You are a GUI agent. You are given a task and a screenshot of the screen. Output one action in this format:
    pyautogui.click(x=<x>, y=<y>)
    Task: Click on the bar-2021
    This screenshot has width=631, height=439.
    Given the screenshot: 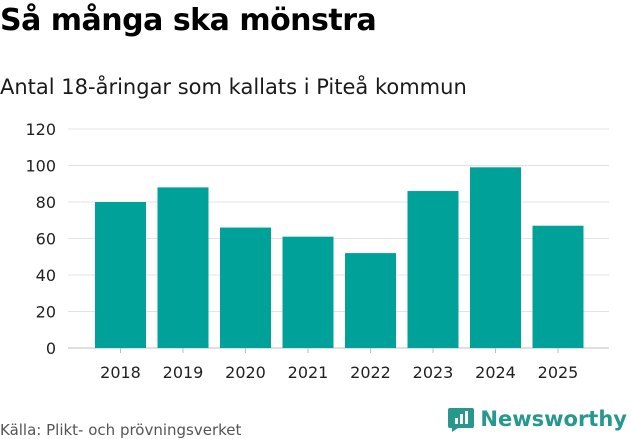 What is the action you would take?
    pyautogui.click(x=308, y=292)
    